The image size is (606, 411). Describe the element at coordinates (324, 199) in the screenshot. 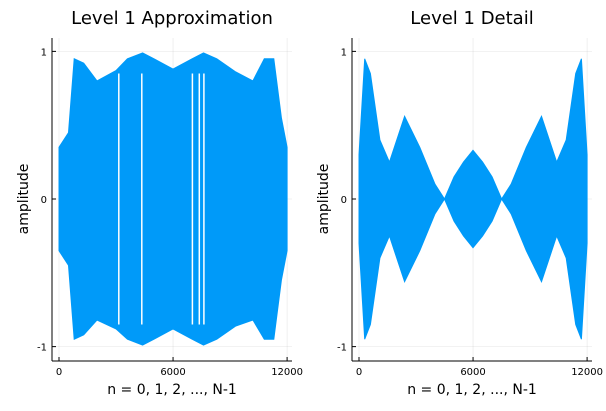

I see `y-axis-label-detail: amplitude` at that location.